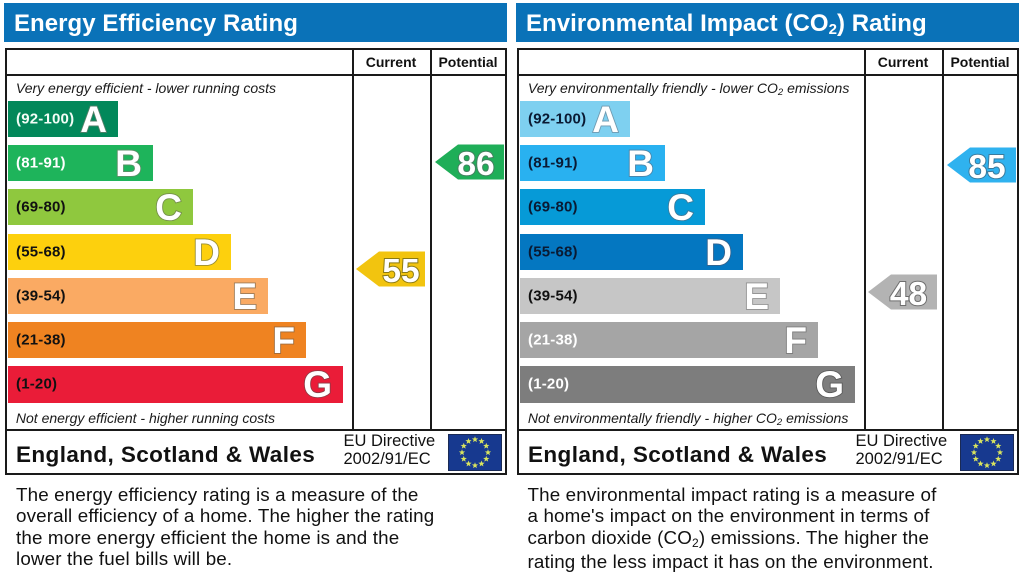  What do you see at coordinates (400, 270) in the screenshot?
I see `svg-text: 55` at bounding box center [400, 270].